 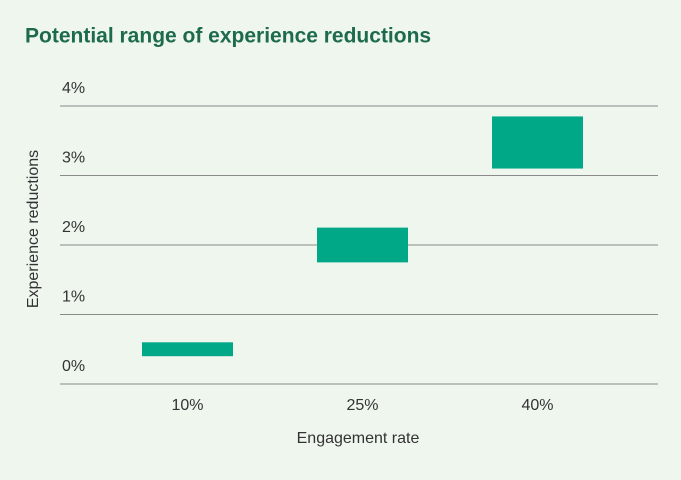 I want to click on y-tick-label: 4%, so click(x=73, y=88).